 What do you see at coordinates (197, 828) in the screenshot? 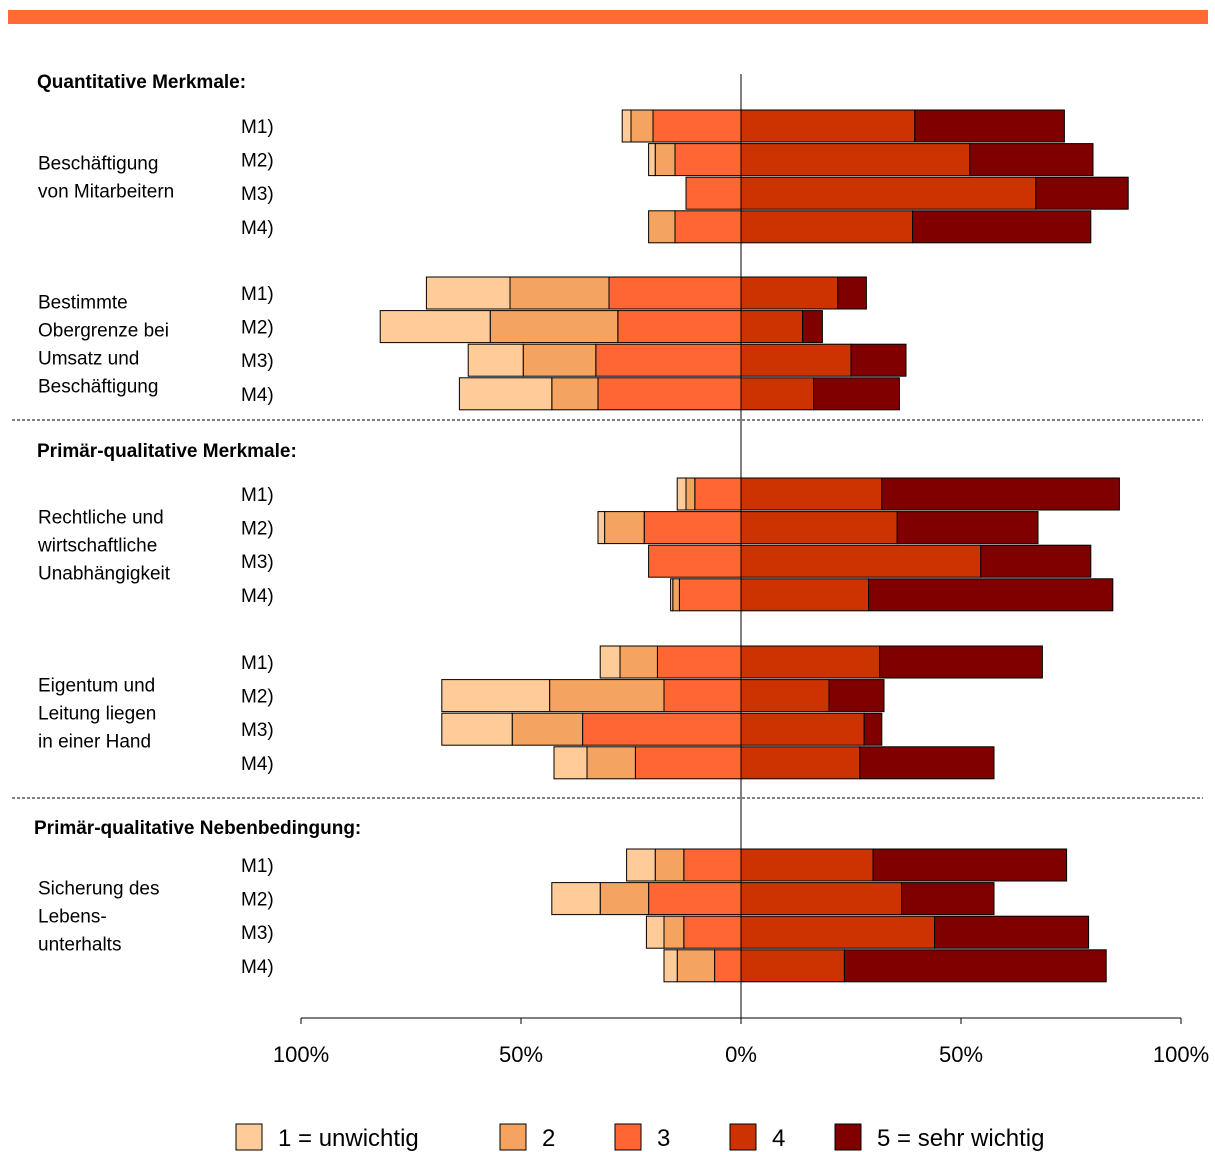
I see `section-title: Primär-qualitative Nebenbedingung:` at bounding box center [197, 828].